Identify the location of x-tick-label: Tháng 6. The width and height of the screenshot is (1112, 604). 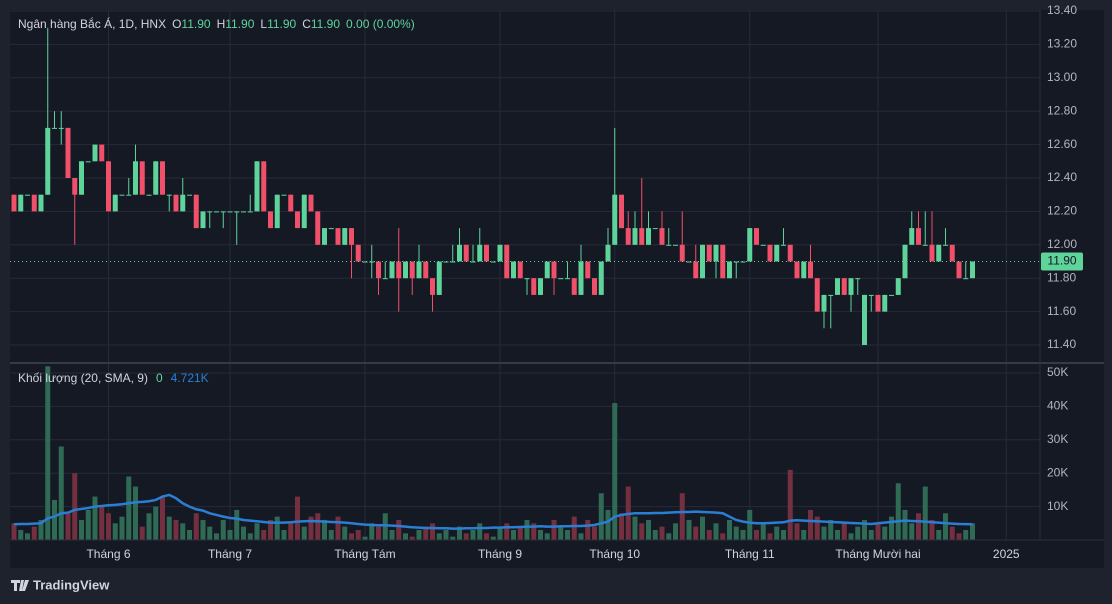
(108, 554).